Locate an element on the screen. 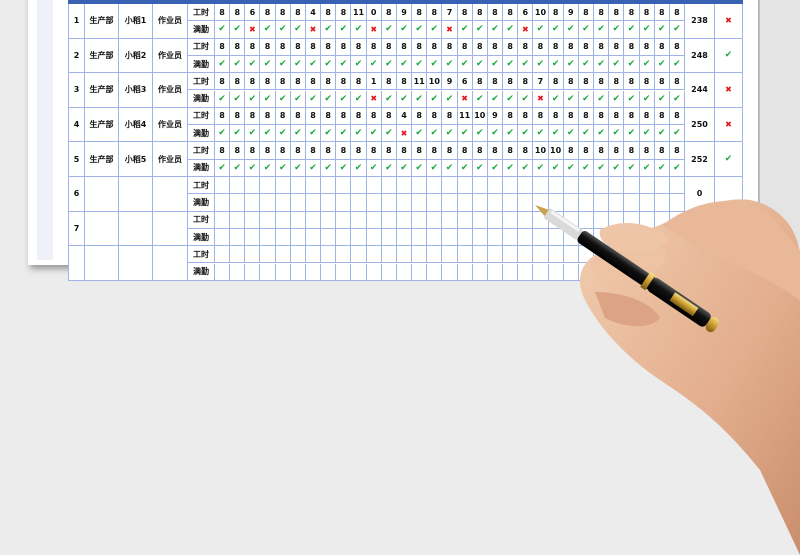 The image size is (800, 555). employee-name: 小稻3 is located at coordinates (136, 90).